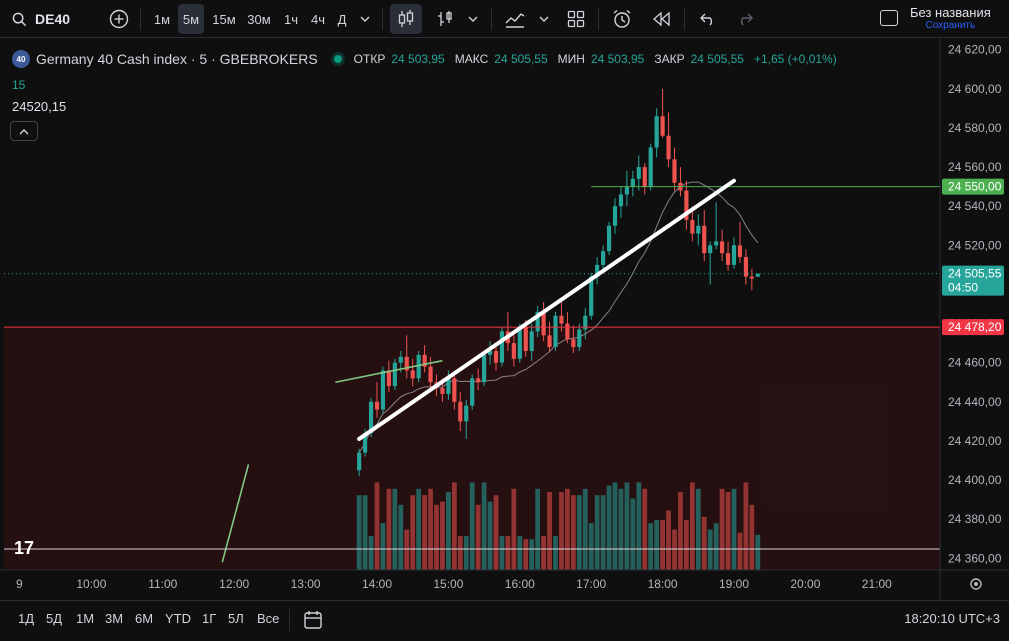 The width and height of the screenshot is (1009, 641). Describe the element at coordinates (162, 584) in the screenshot. I see `x-tick-label: 11:00` at that location.